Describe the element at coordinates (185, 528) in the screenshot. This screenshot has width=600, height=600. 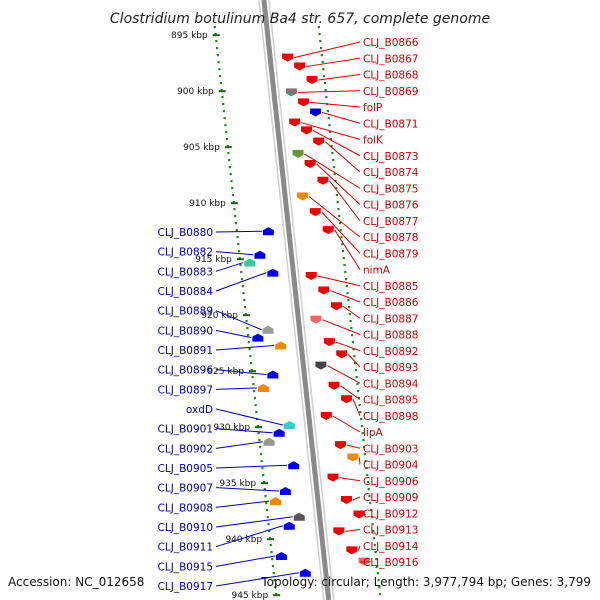
I see `gene-label-left: CLJ_B0910` at that location.